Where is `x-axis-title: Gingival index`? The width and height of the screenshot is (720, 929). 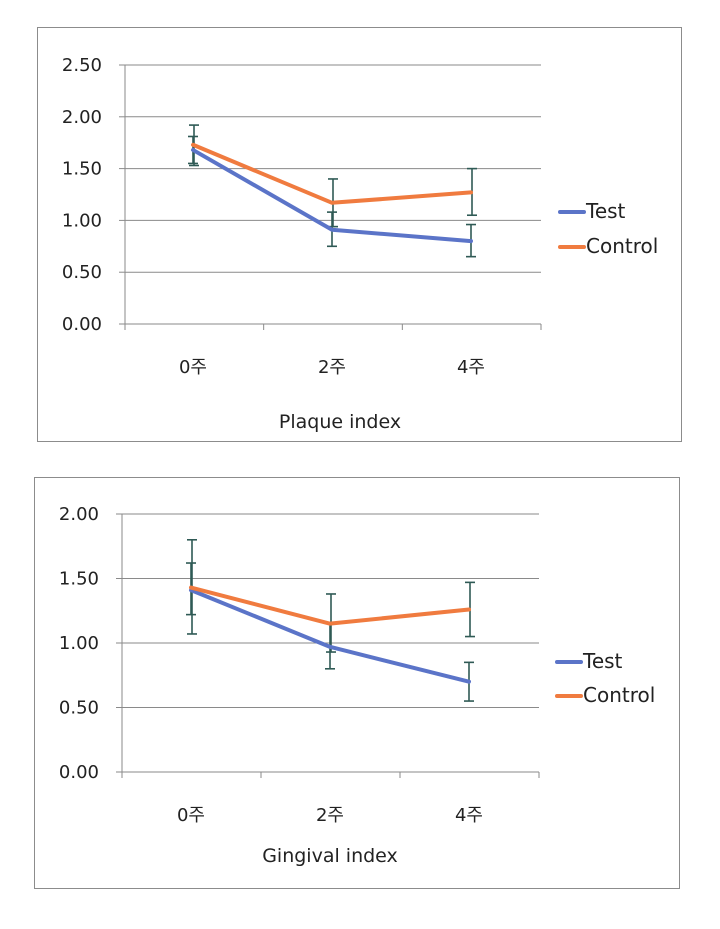
x-axis-title: Gingival index is located at coordinates (330, 856).